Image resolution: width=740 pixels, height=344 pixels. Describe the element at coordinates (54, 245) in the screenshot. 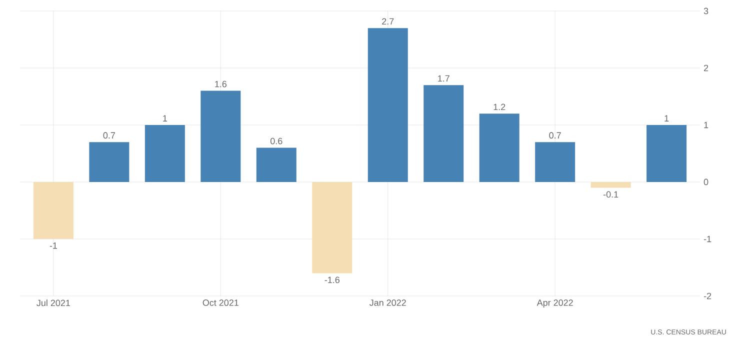

I see `data-label: -1` at that location.